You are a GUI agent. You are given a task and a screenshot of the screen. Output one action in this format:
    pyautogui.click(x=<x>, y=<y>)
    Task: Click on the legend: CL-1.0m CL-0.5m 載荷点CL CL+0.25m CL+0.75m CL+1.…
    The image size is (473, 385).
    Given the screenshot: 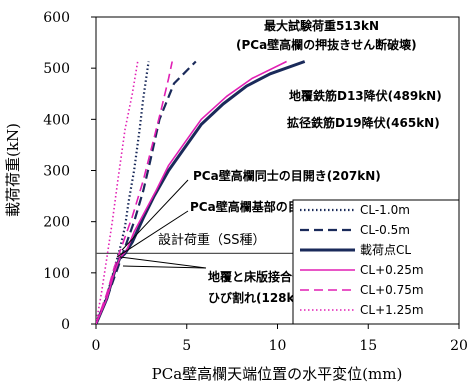 What is the action you would take?
    pyautogui.click(x=376, y=262)
    